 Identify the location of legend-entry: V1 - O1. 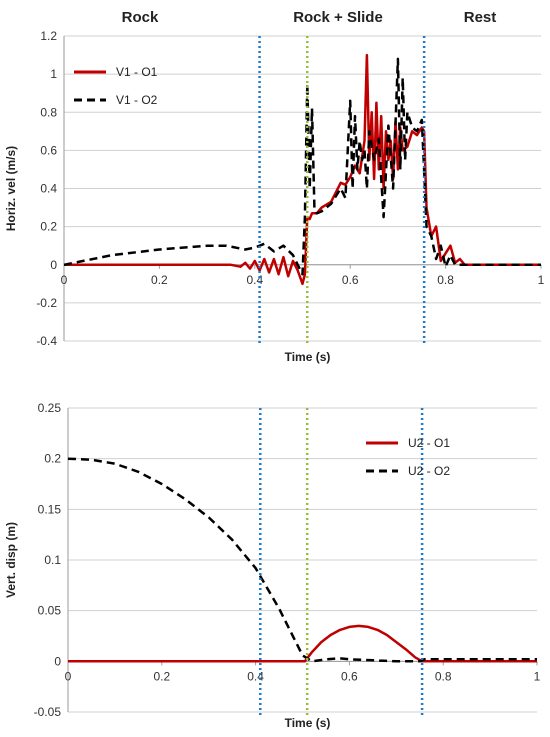
(137, 72).